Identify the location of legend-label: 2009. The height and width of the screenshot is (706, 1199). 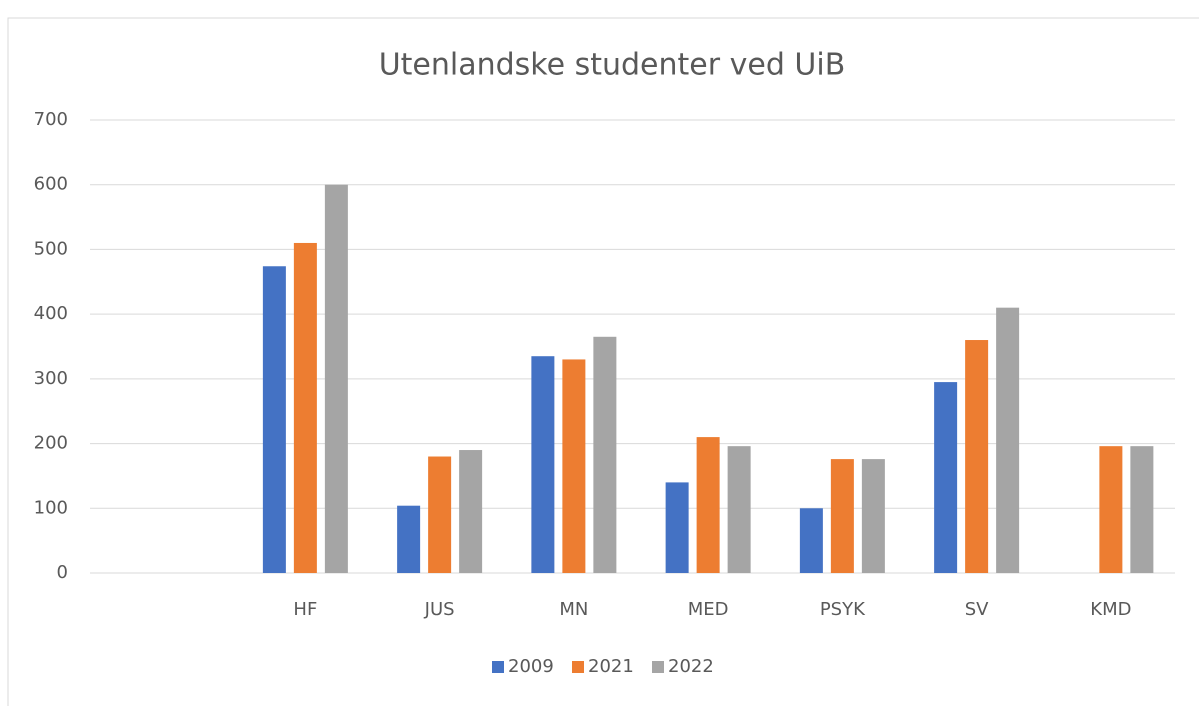
(531, 666).